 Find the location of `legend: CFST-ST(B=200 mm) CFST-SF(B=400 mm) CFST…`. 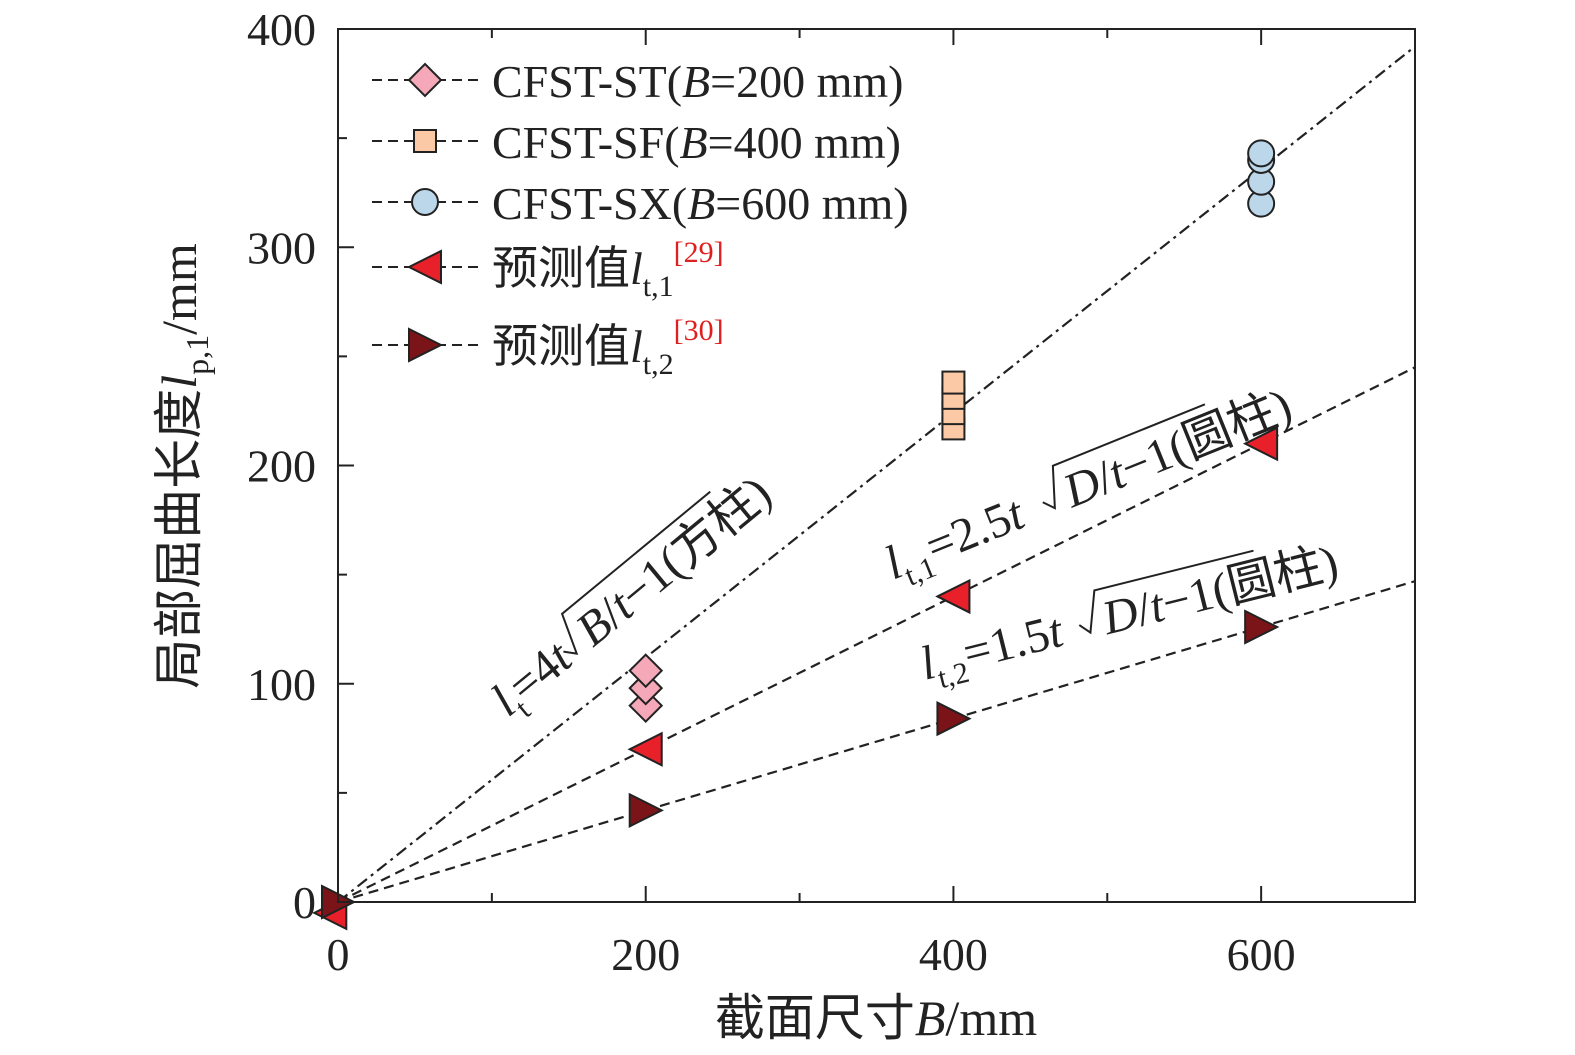

legend: CFST-ST(B=200 mm) CFST-SF(B=400 mm) CFST… is located at coordinates (640, 218).